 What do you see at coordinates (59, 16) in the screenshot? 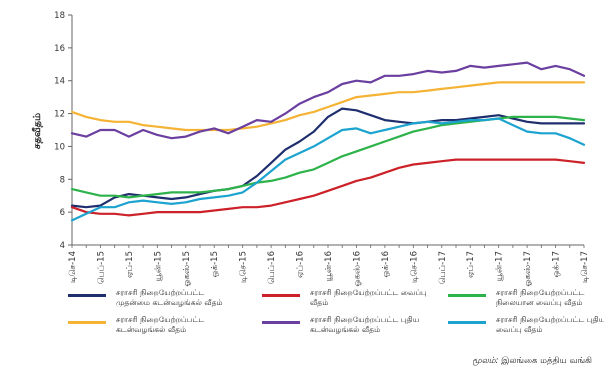
I see `y-tick-label: 18` at bounding box center [59, 16].